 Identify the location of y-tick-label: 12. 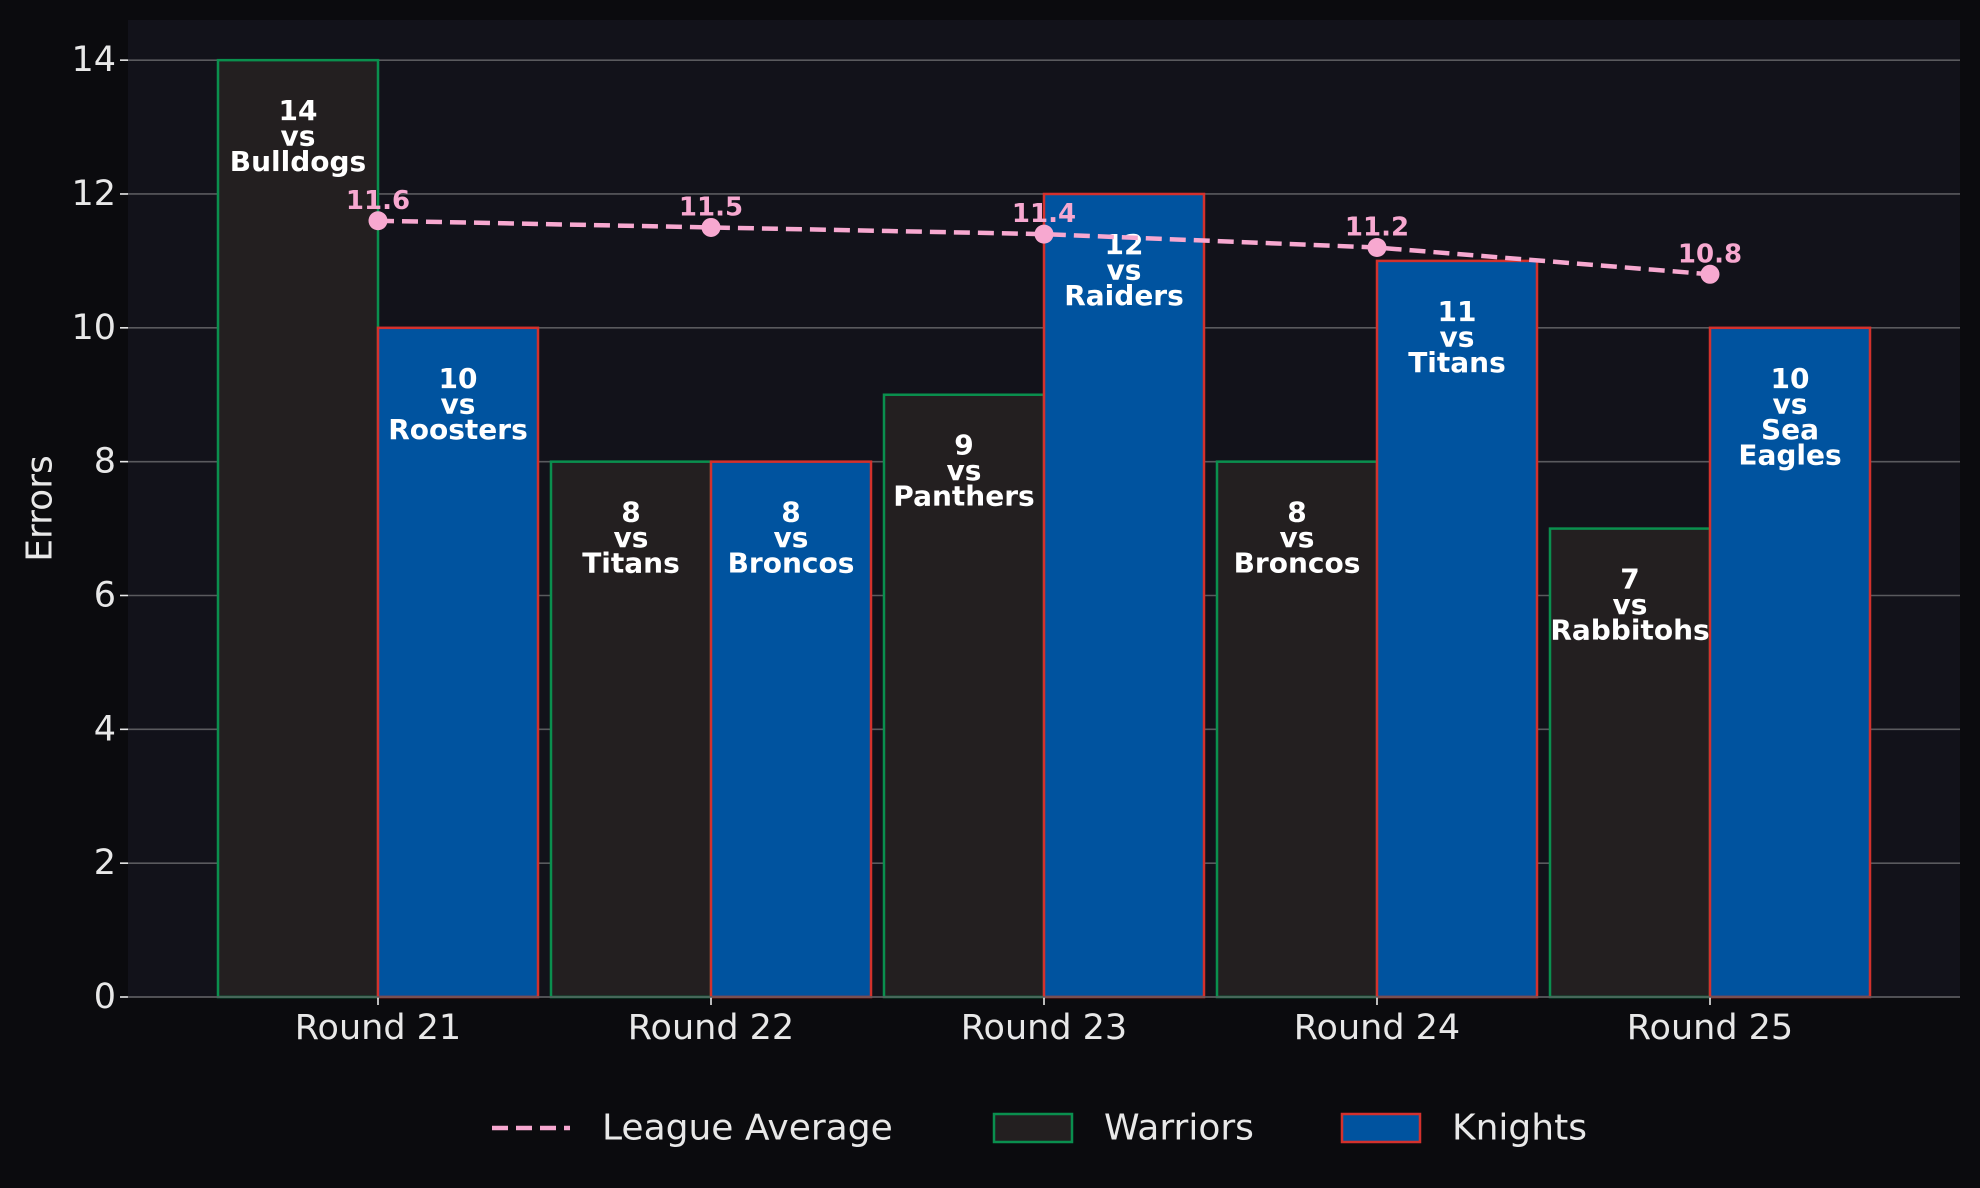
(93, 194).